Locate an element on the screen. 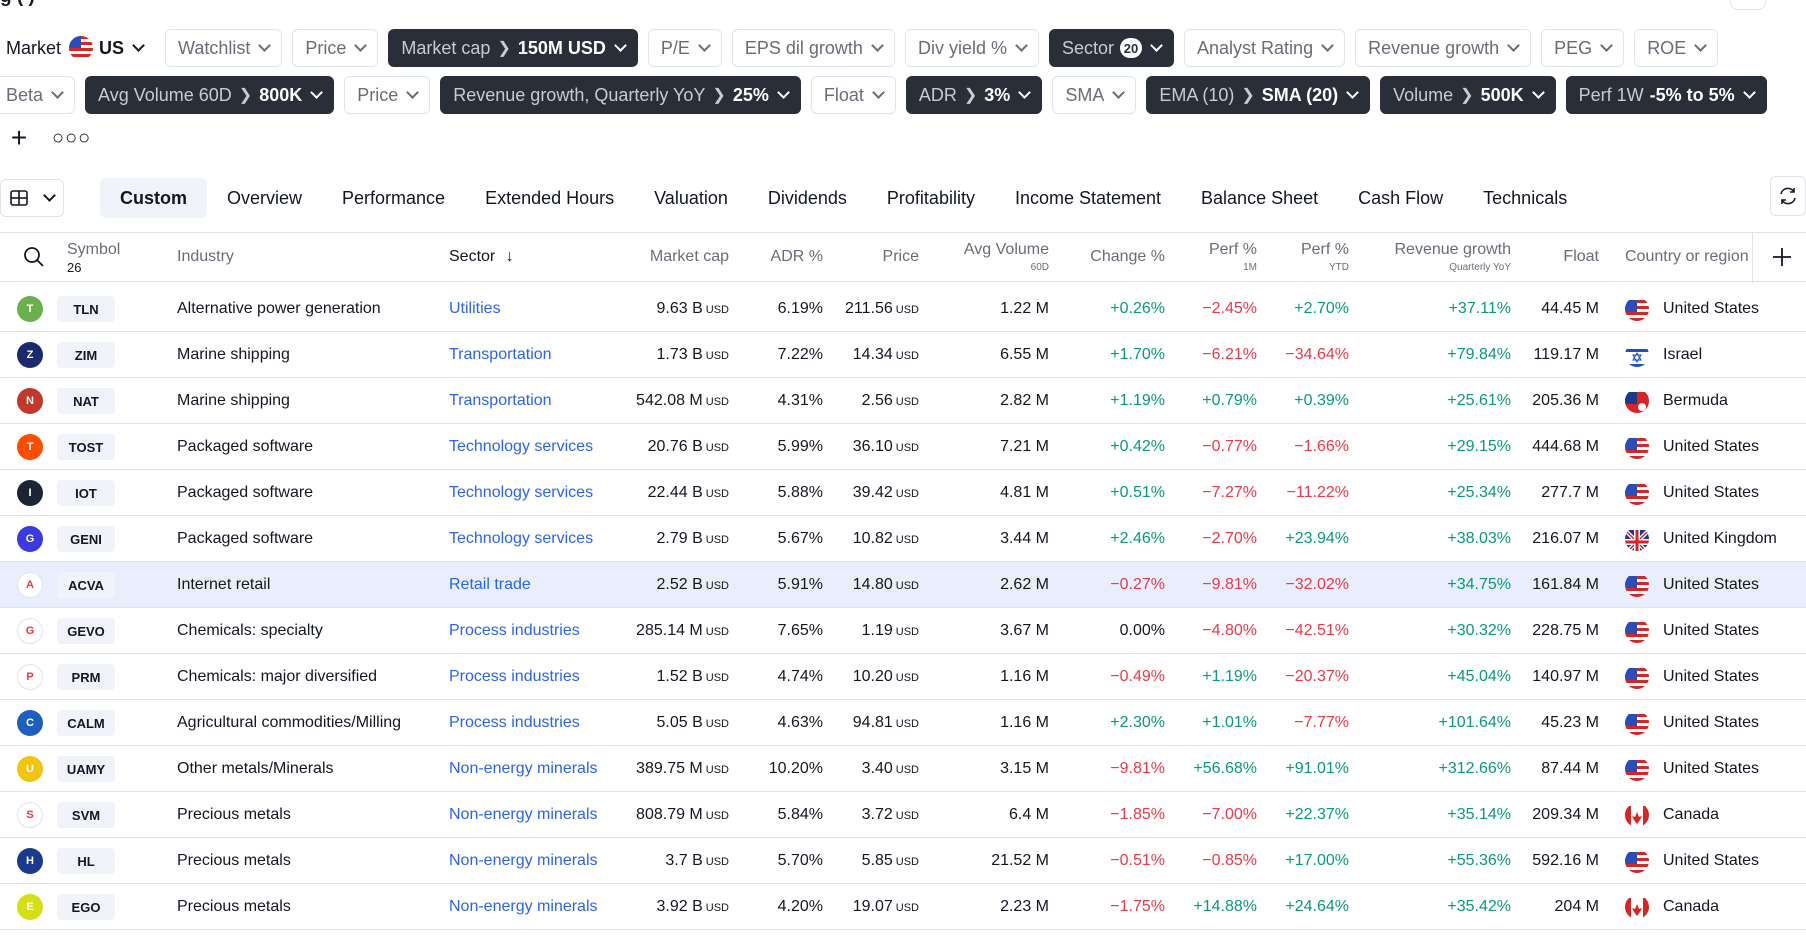  tab-overview: Overview is located at coordinates (265, 197).